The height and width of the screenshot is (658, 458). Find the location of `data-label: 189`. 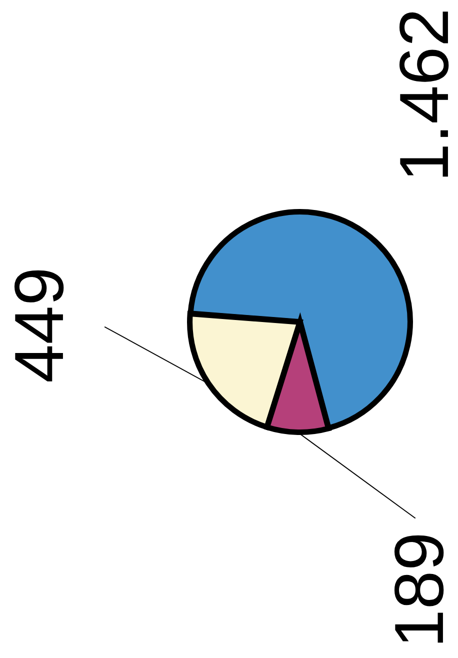

data-label: 189 is located at coordinates (419, 589).